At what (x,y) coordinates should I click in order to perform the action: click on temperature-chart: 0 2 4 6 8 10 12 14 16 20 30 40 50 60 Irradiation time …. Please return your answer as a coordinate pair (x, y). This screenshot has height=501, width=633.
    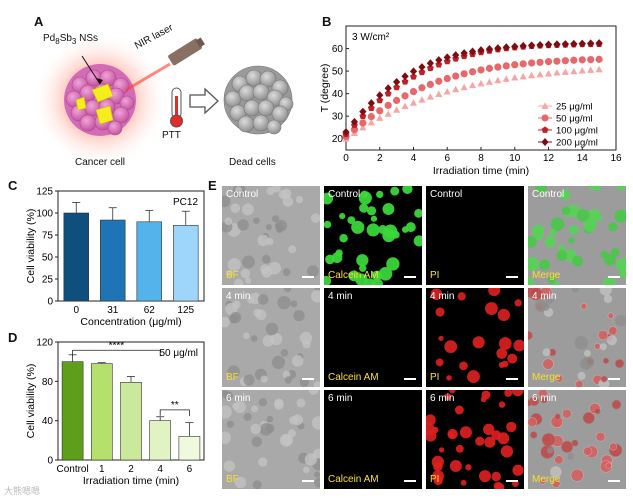
    Looking at the image, I should click on (470, 101).